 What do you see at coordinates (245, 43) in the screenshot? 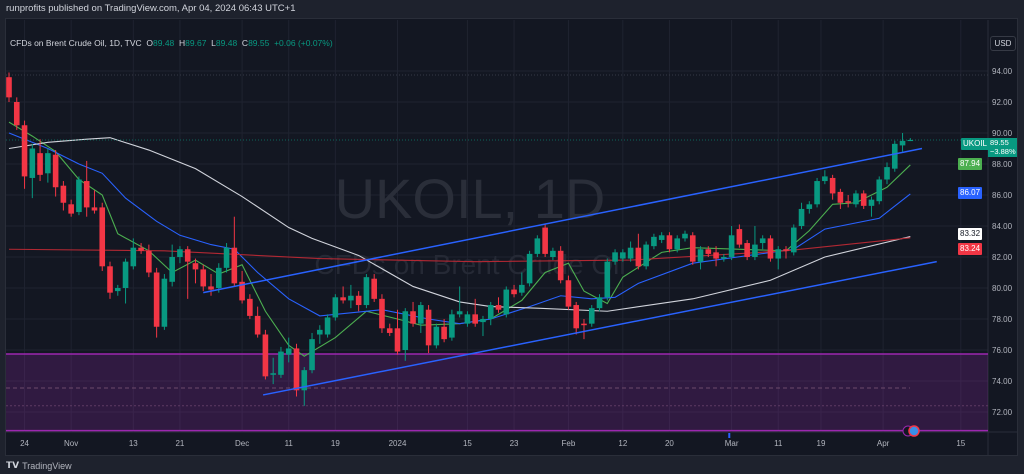
I see `close-label: C` at bounding box center [245, 43].